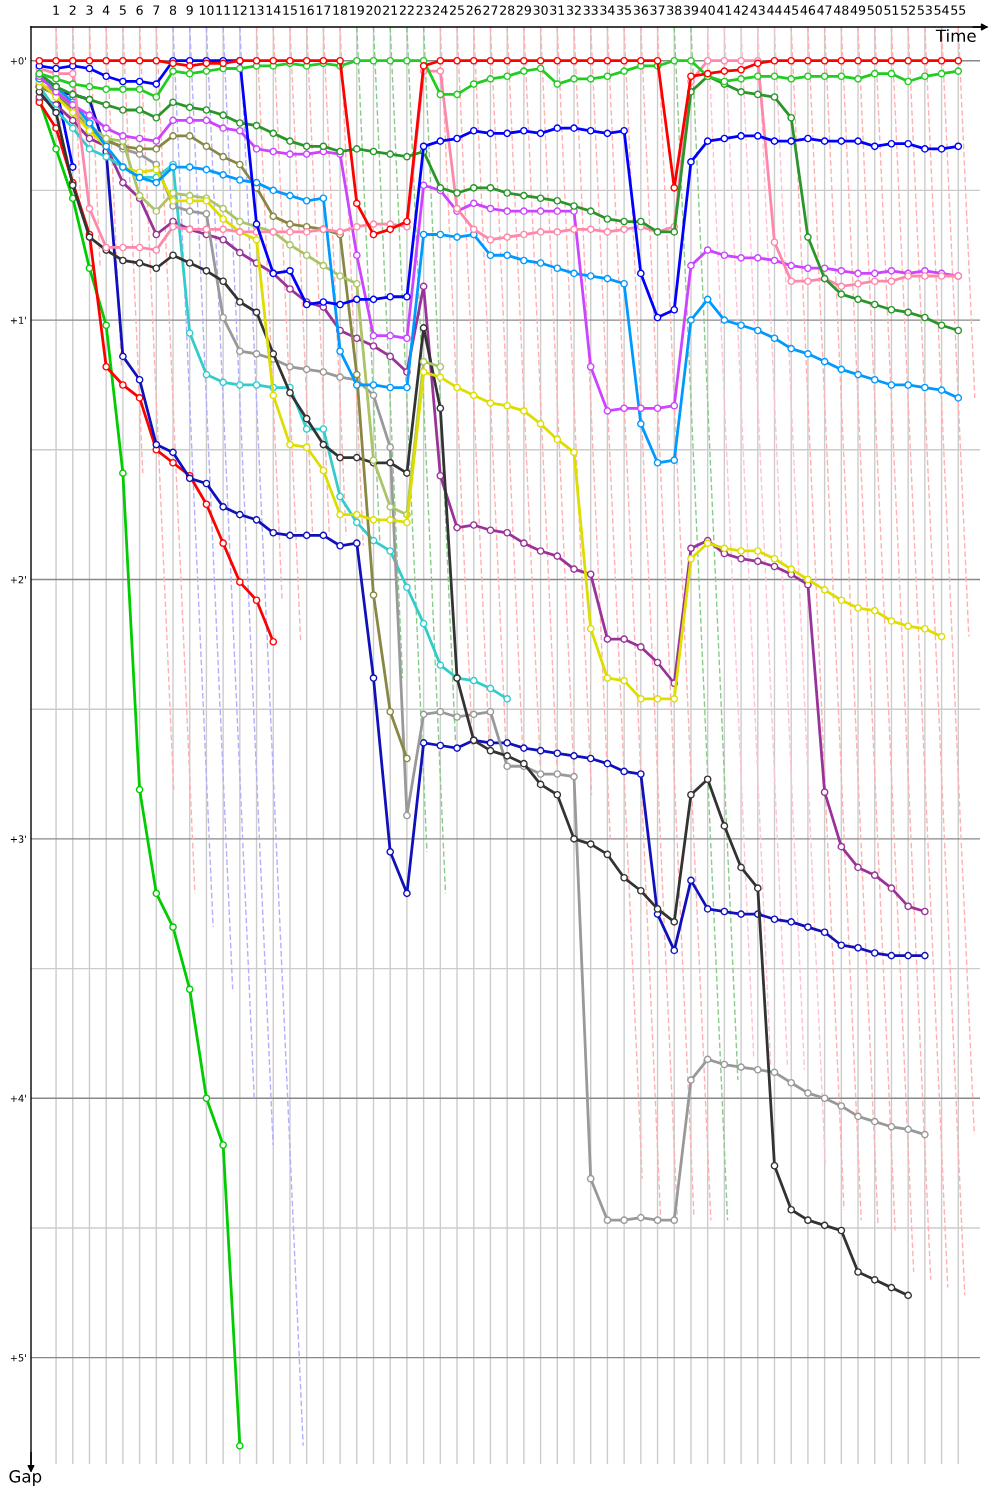 This screenshot has width=1000, height=1500. I want to click on x-tick-label: 13, so click(256, 10).